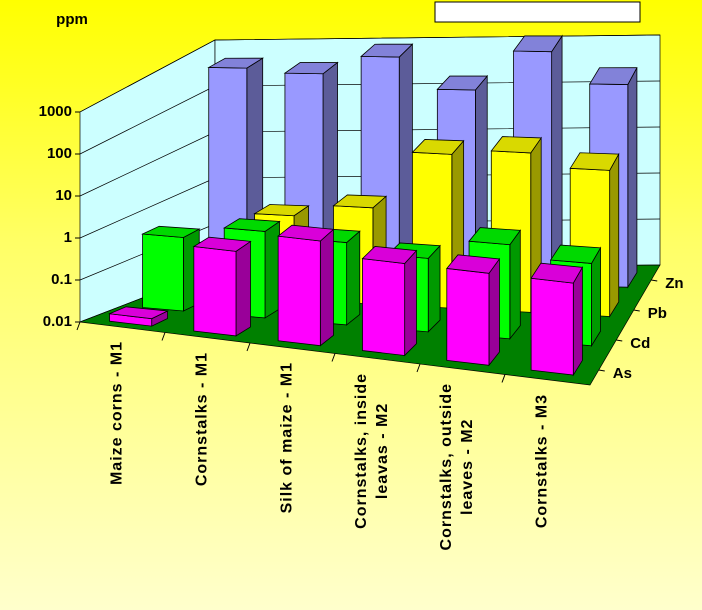 The image size is (702, 610). Describe the element at coordinates (116, 413) in the screenshot. I see `x-tick-label: Maize corns - M1` at that location.